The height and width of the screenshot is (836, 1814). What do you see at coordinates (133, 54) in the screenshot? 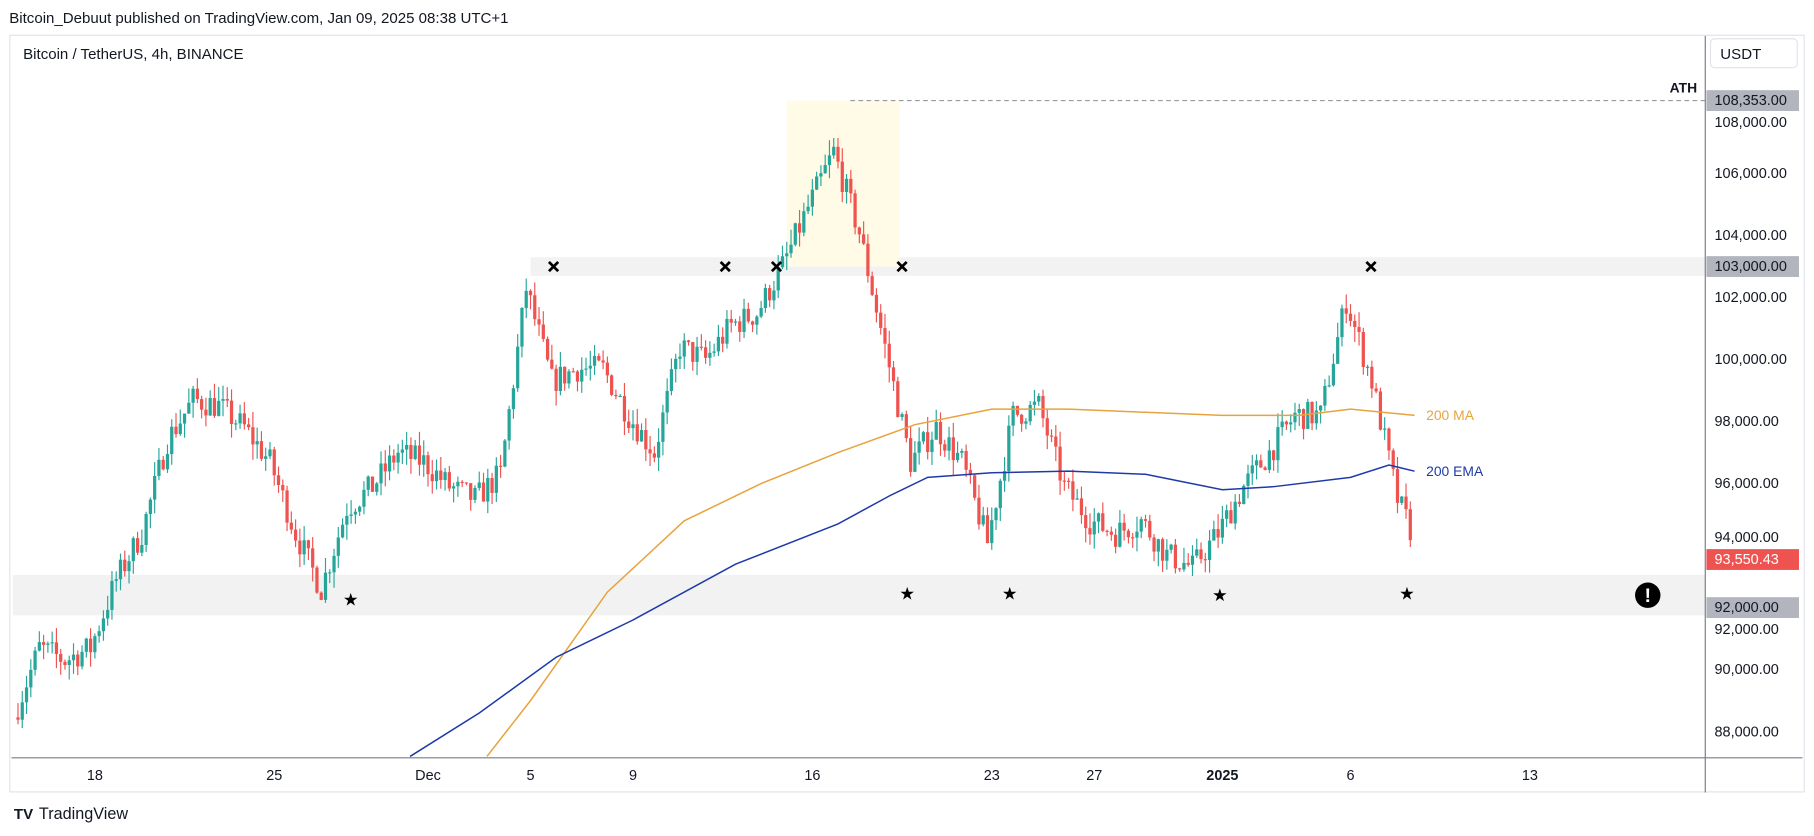
I see `symbol-title: Bitcoin / TetherUS, 4h, BINANCE` at bounding box center [133, 54].